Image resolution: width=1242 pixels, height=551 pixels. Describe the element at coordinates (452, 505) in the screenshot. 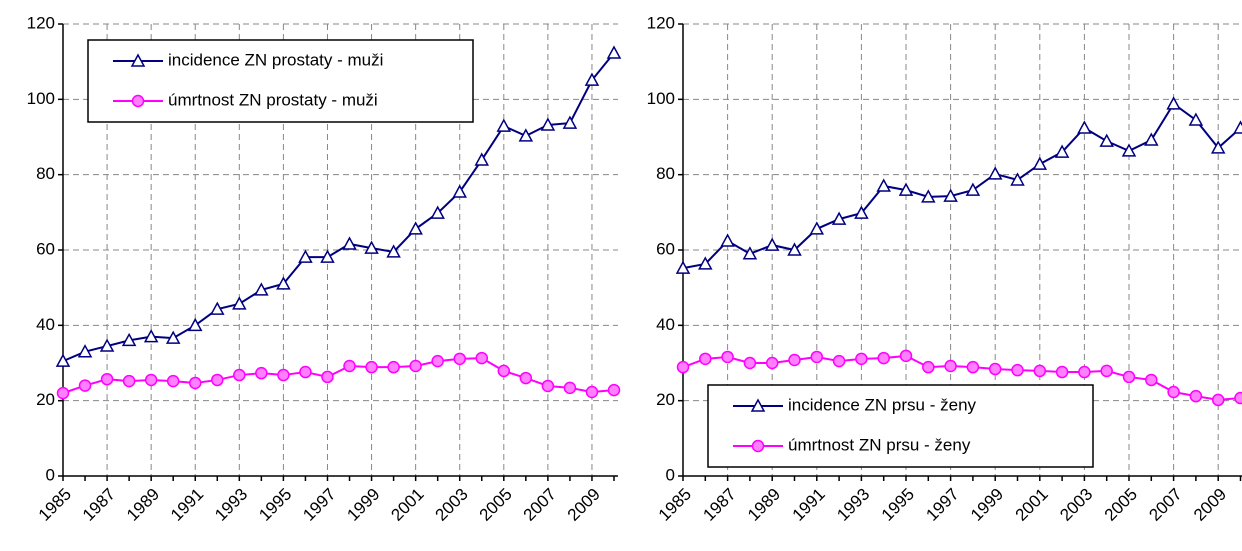

I see `x-tick-label: 2003` at that location.